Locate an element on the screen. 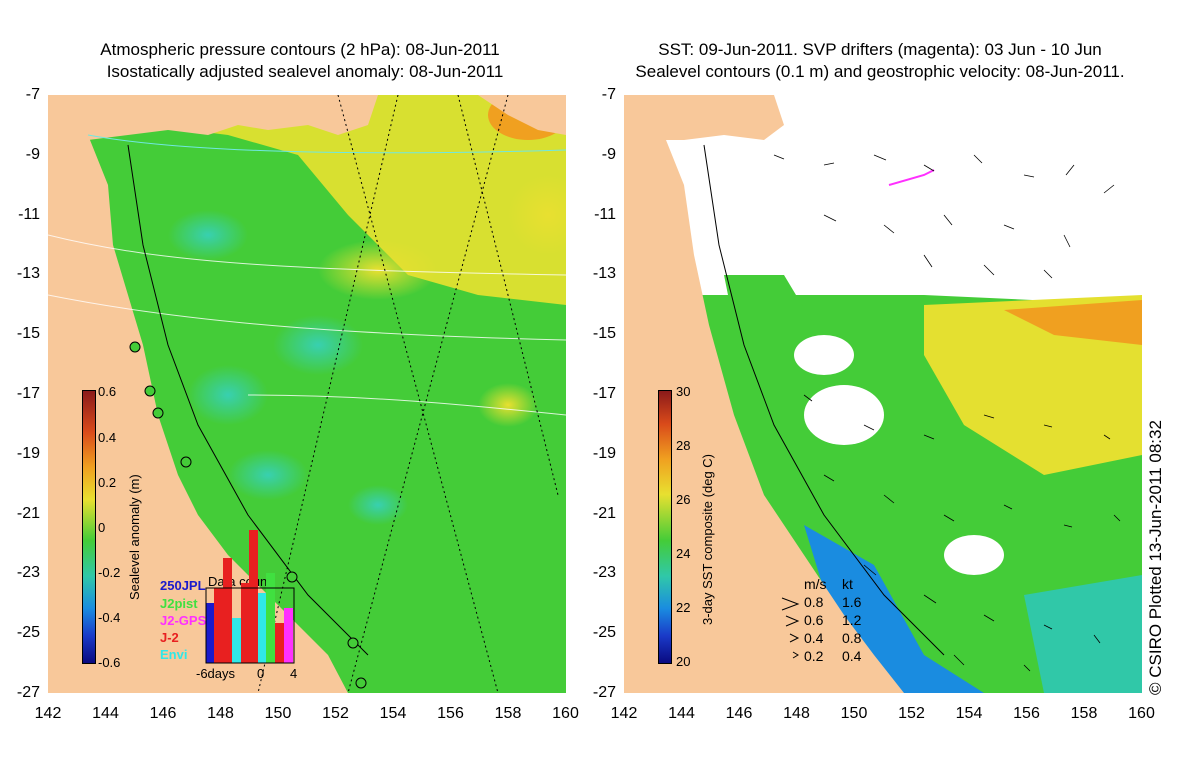  left-cbar-tick-6: -0.4 is located at coordinates (109, 617).